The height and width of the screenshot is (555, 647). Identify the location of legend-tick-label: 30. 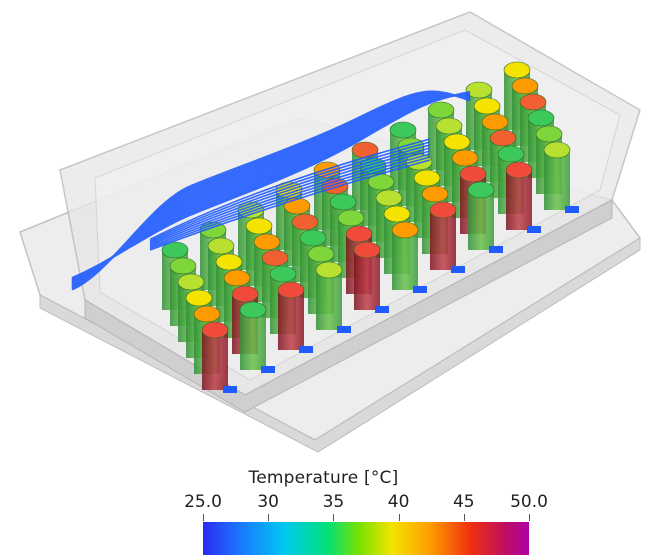
(268, 502).